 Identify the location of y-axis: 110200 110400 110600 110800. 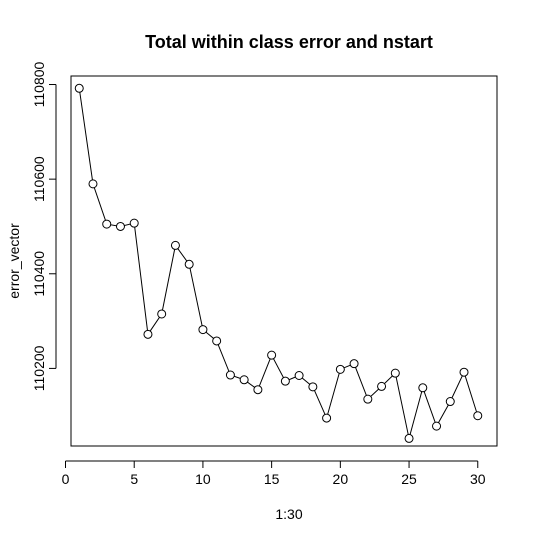
(44, 226).